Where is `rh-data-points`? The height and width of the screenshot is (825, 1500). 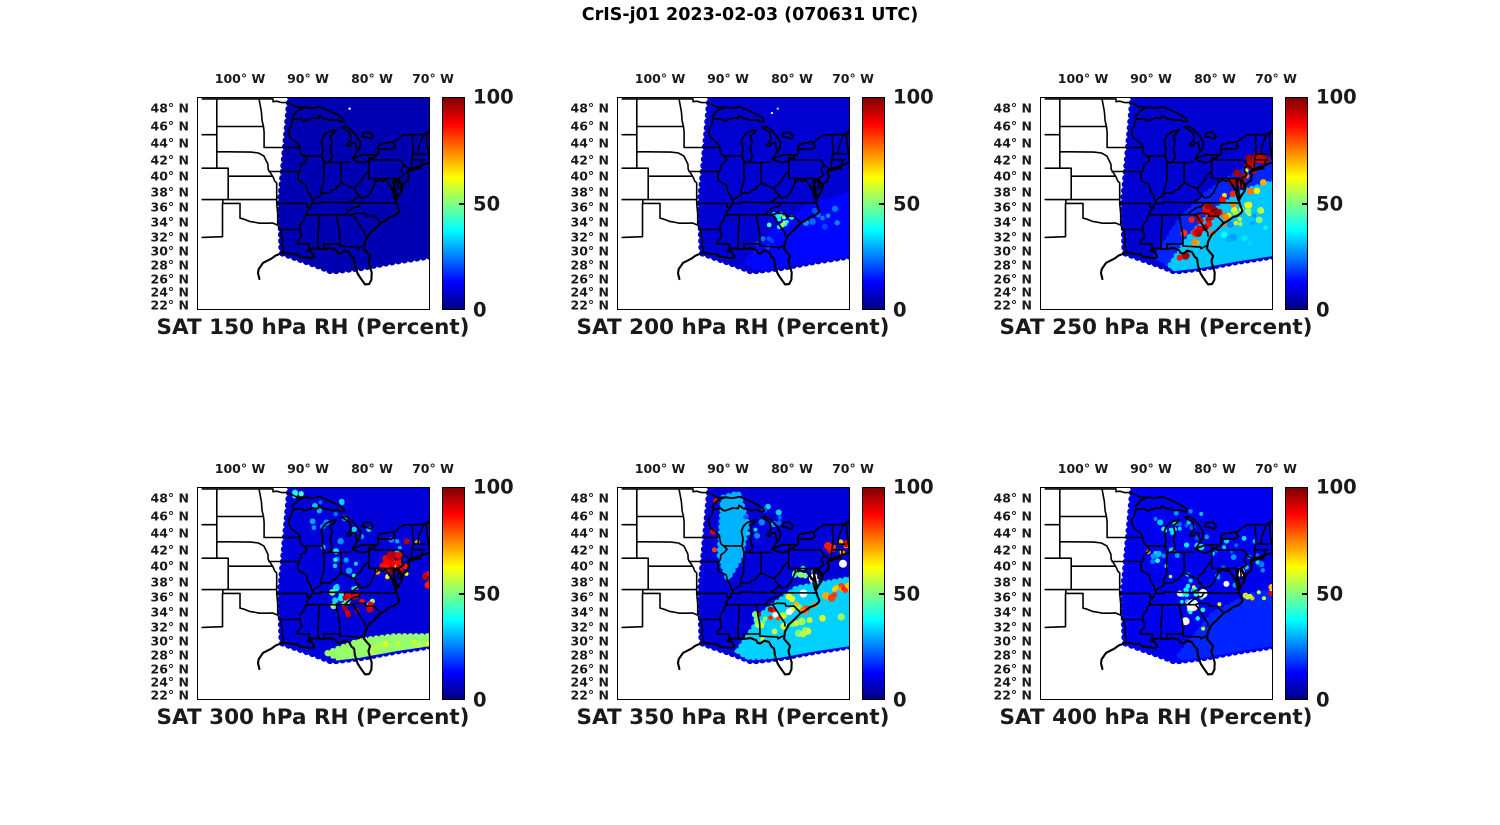 rh-data-points is located at coordinates (796, 189).